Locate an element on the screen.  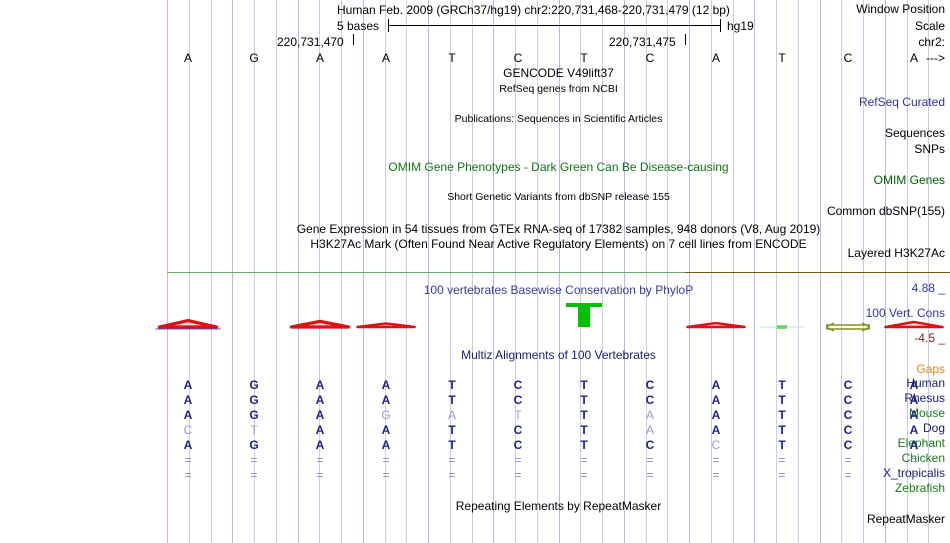
scale-bar-right-tick is located at coordinates (720, 25).